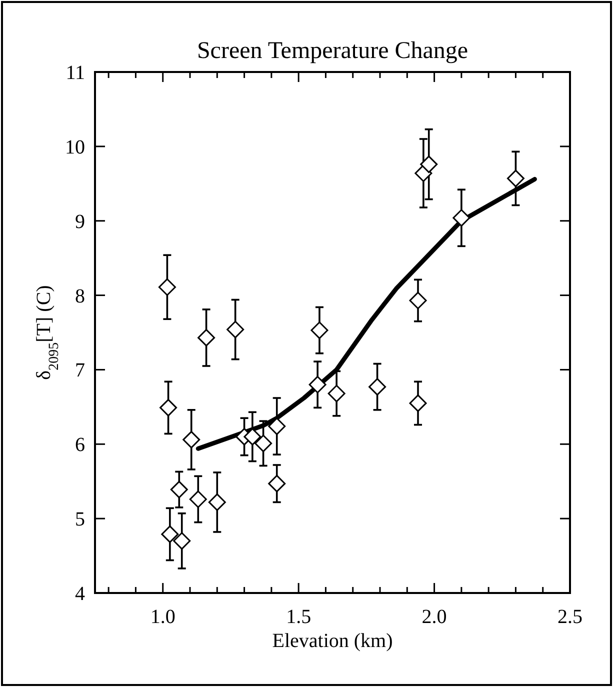  Describe the element at coordinates (80, 371) in the screenshot. I see `y-tick-label: 7` at that location.